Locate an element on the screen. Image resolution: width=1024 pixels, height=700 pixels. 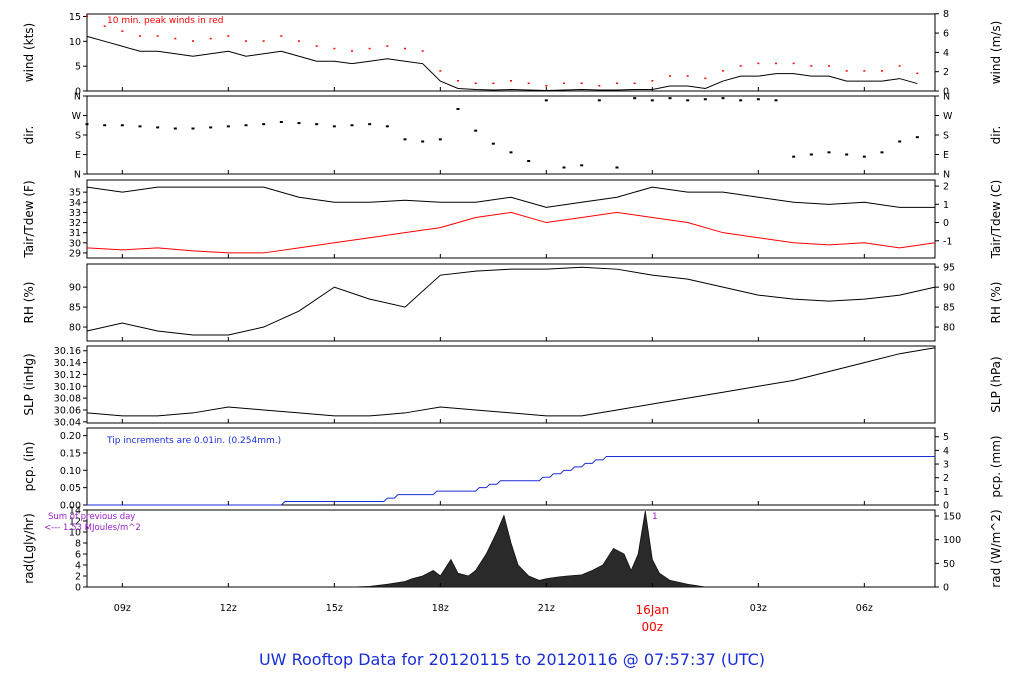
right-tick-label-pcp: 4 is located at coordinates (946, 451).